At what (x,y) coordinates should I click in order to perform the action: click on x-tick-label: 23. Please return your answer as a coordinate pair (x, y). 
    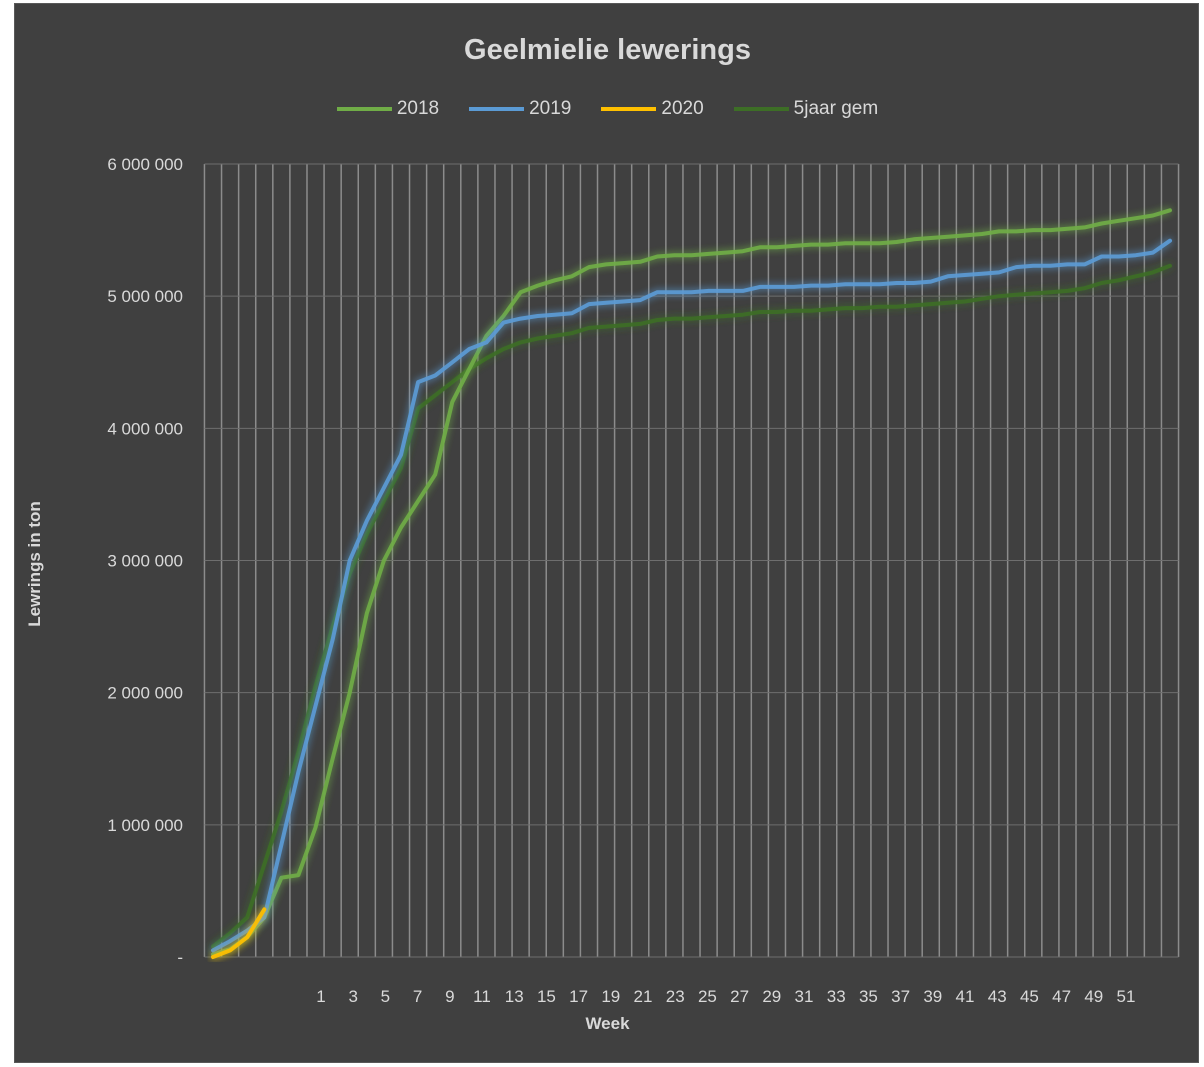
    Looking at the image, I should click on (675, 996).